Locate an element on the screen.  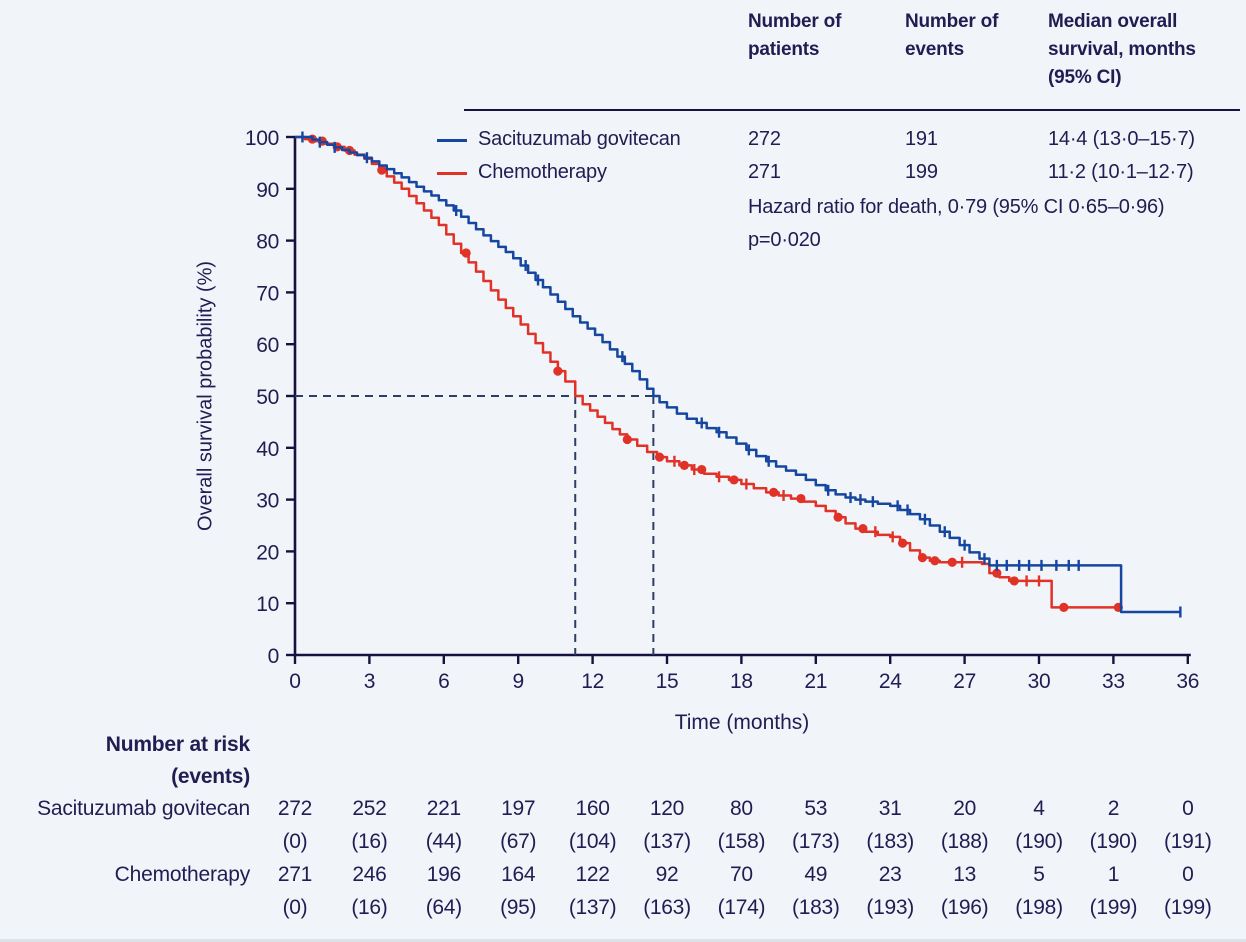
y-tick-label: 60 is located at coordinates (267, 345).